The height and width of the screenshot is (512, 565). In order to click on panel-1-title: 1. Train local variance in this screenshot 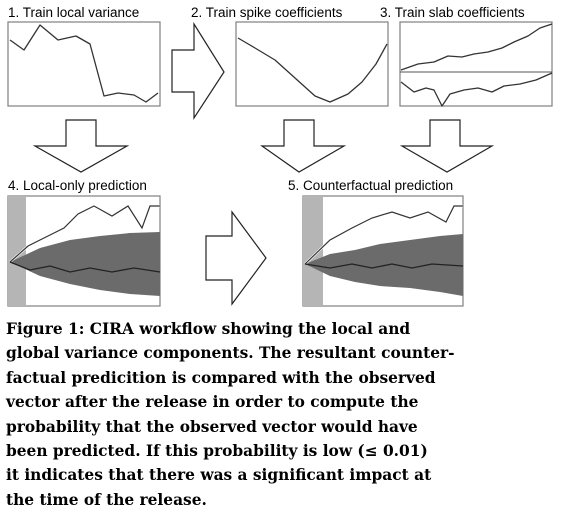, I will do `click(73, 12)`.